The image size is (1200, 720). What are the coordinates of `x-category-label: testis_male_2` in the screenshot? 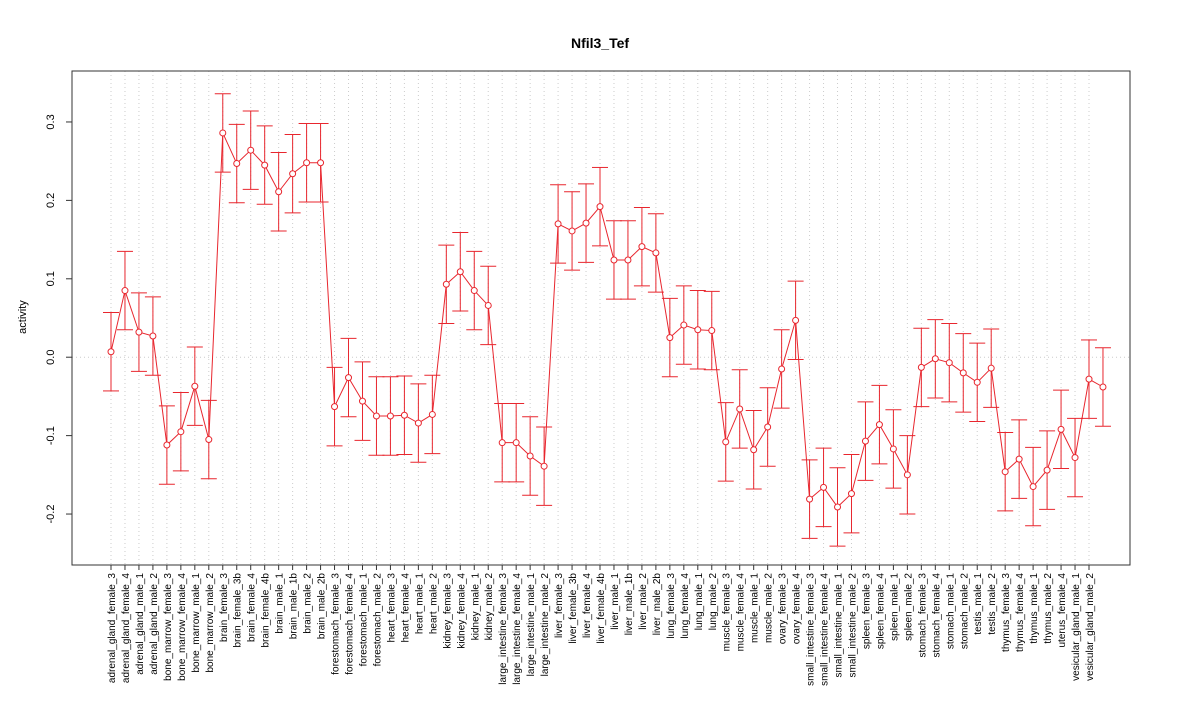 It's located at (992, 604).